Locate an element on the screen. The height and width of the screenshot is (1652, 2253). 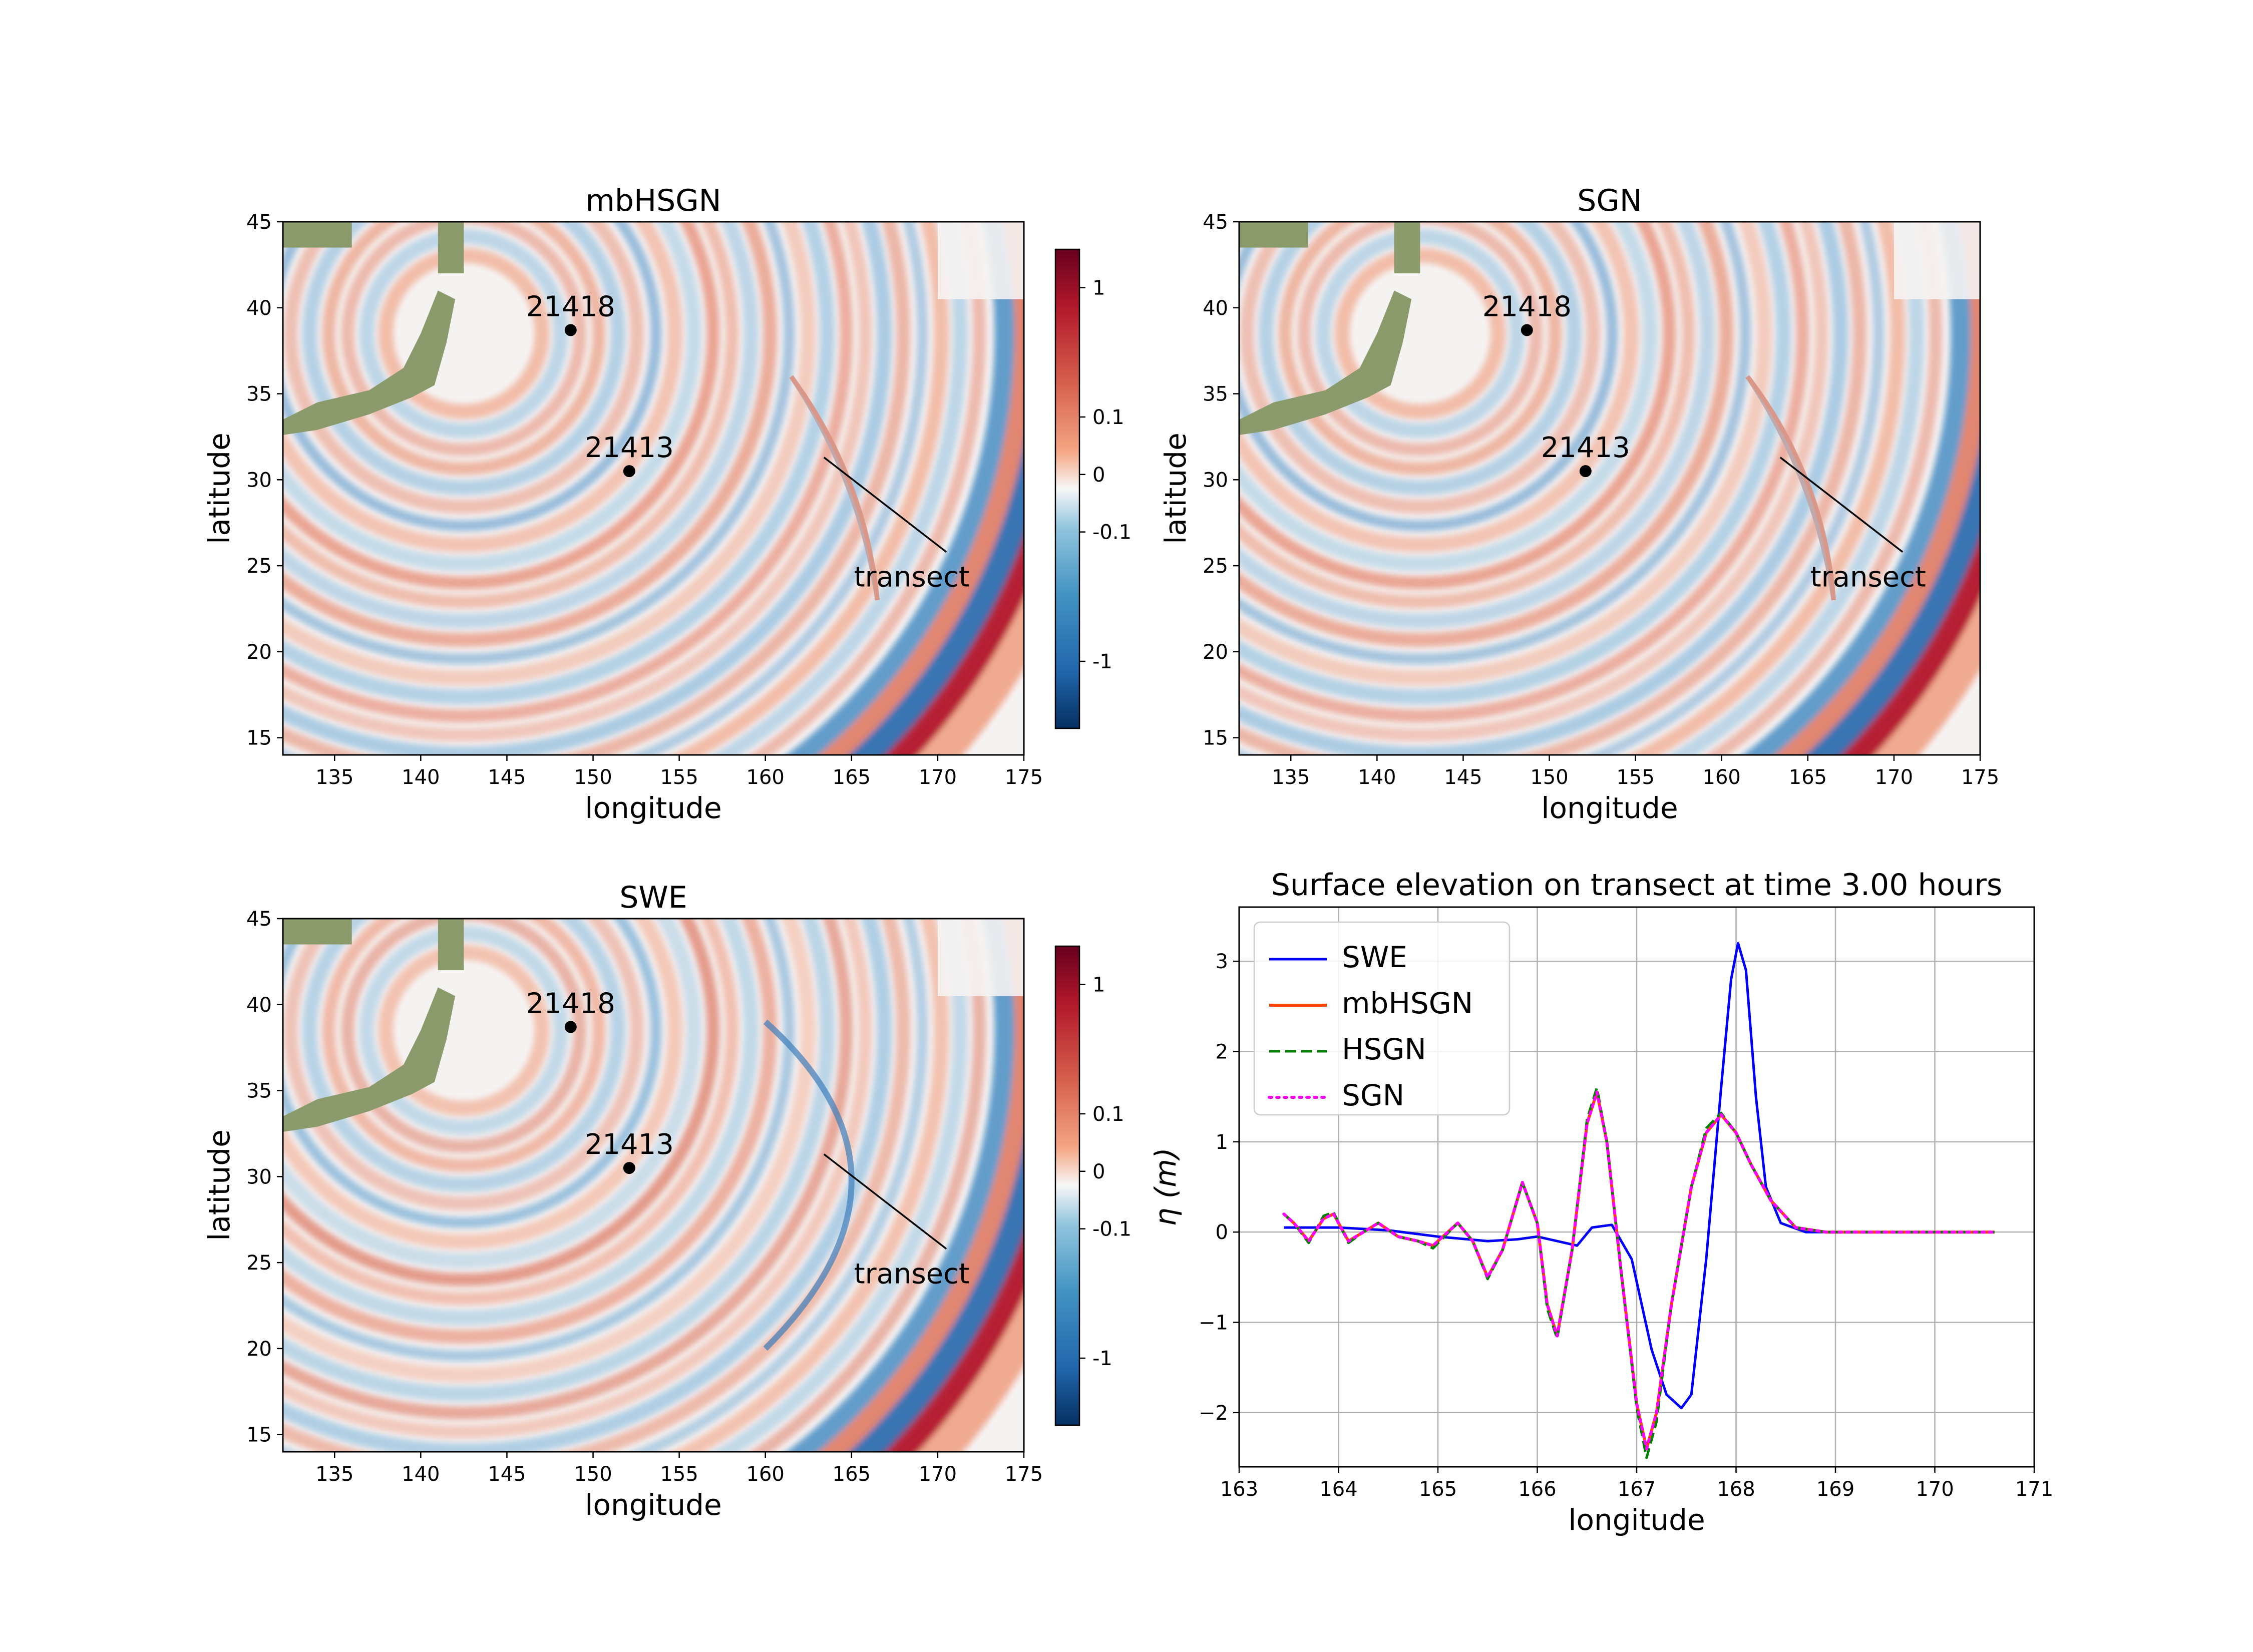
chart-y-tick-label: −2 is located at coordinates (1214, 1413).